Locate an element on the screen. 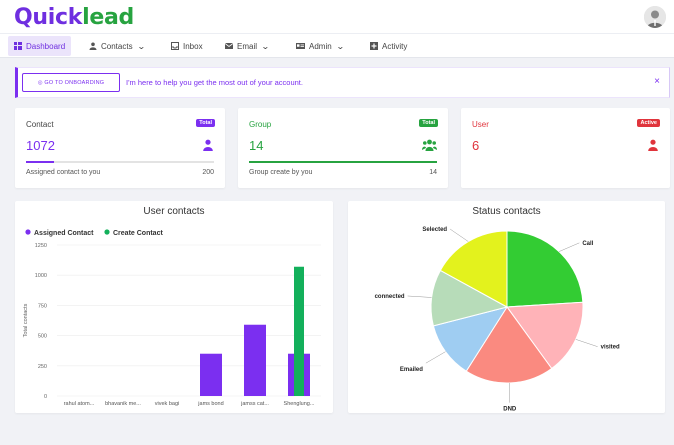  avatar is located at coordinates (655, 17).